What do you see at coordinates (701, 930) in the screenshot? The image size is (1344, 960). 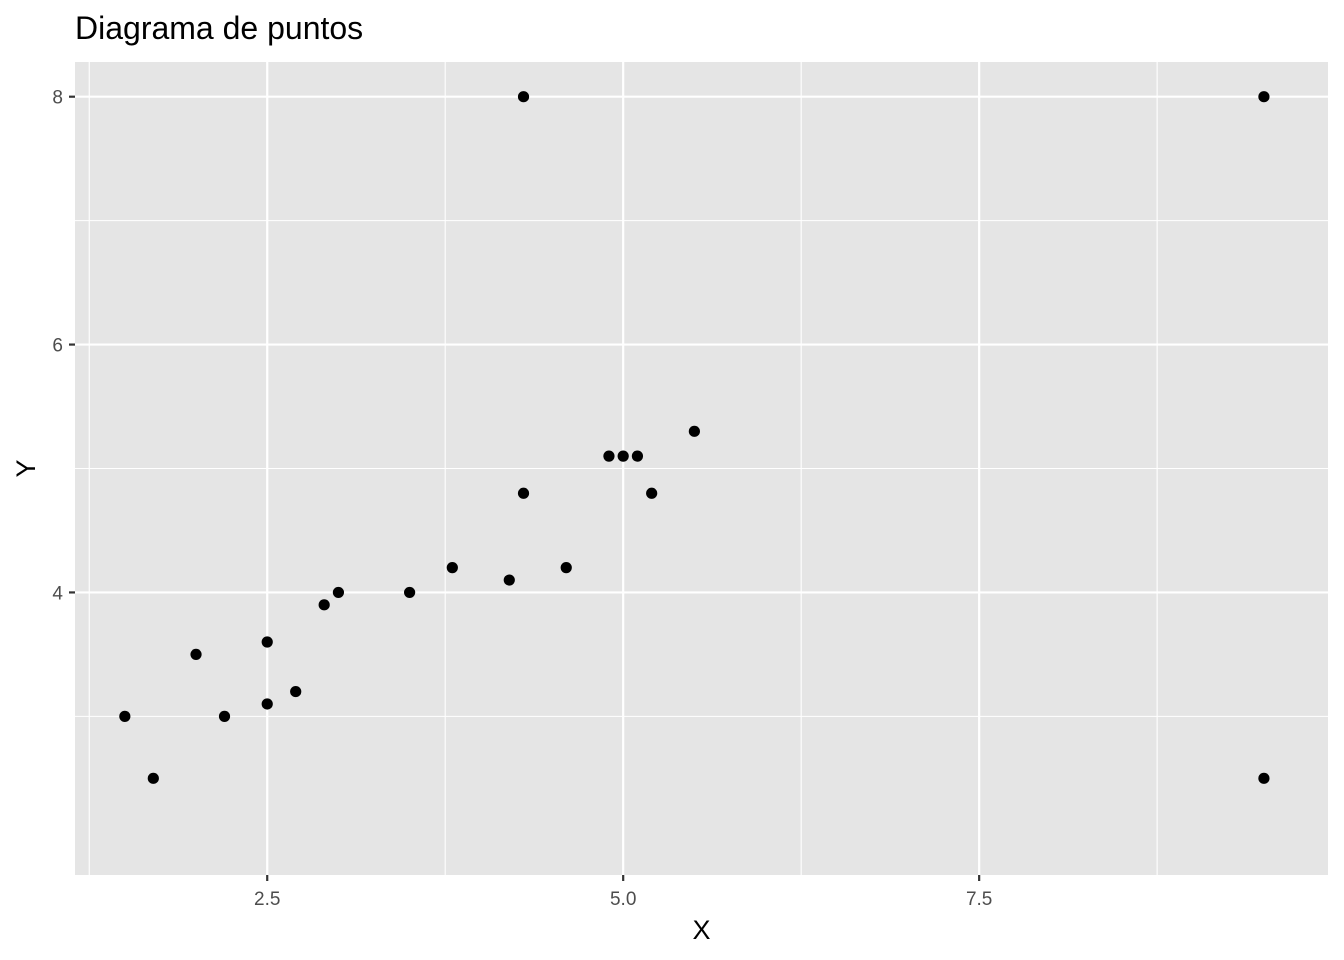 I see `x-axis-title: X` at bounding box center [701, 930].